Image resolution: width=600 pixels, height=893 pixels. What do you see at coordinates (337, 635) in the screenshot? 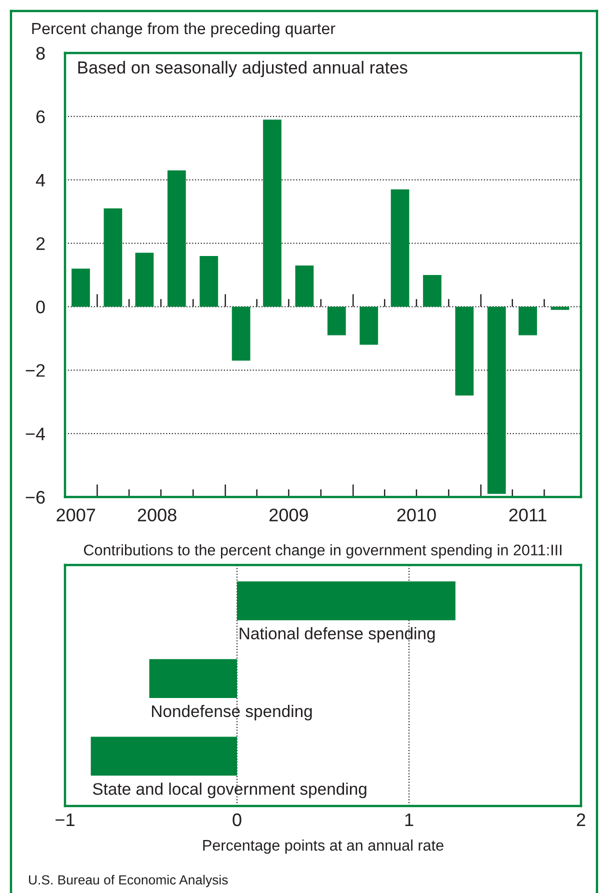
I see `y-tick-label: National defense spending` at bounding box center [337, 635].